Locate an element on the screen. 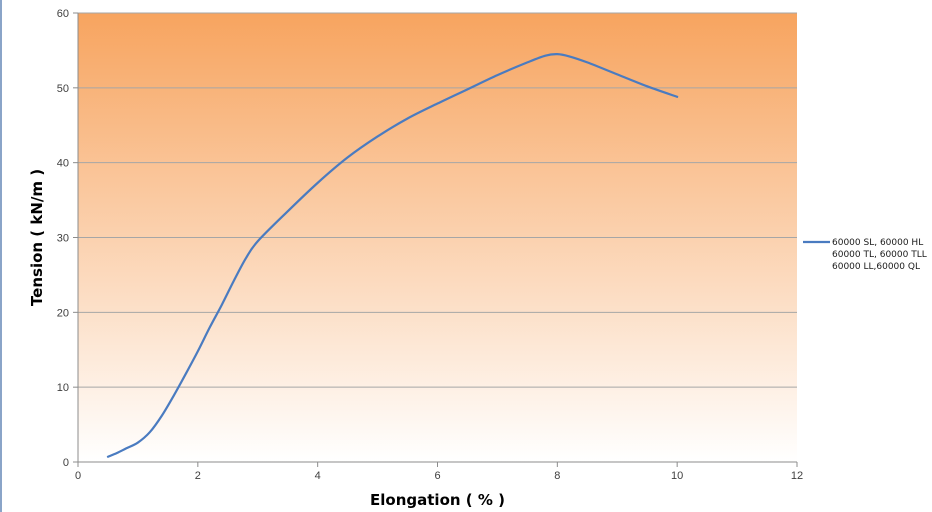 The width and height of the screenshot is (932, 512). x-axis-title: Elongation ( % ) is located at coordinates (437, 500).